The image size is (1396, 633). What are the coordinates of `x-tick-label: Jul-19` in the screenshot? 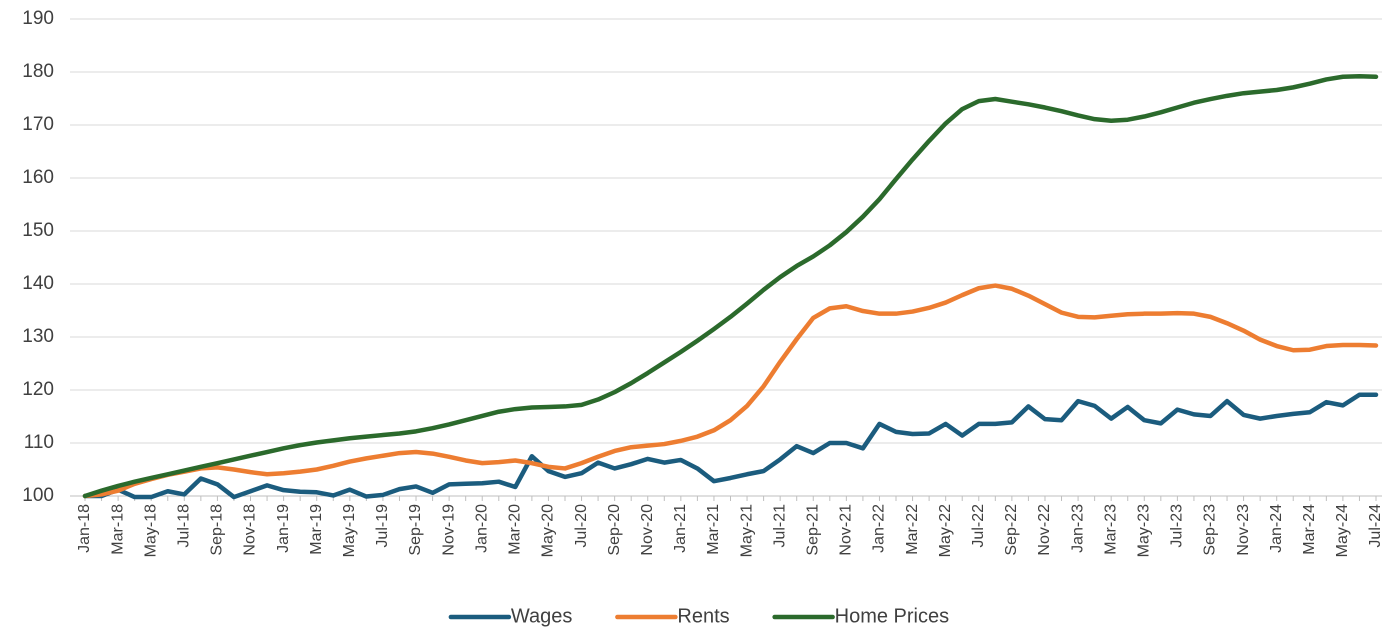 It's located at (382, 526).